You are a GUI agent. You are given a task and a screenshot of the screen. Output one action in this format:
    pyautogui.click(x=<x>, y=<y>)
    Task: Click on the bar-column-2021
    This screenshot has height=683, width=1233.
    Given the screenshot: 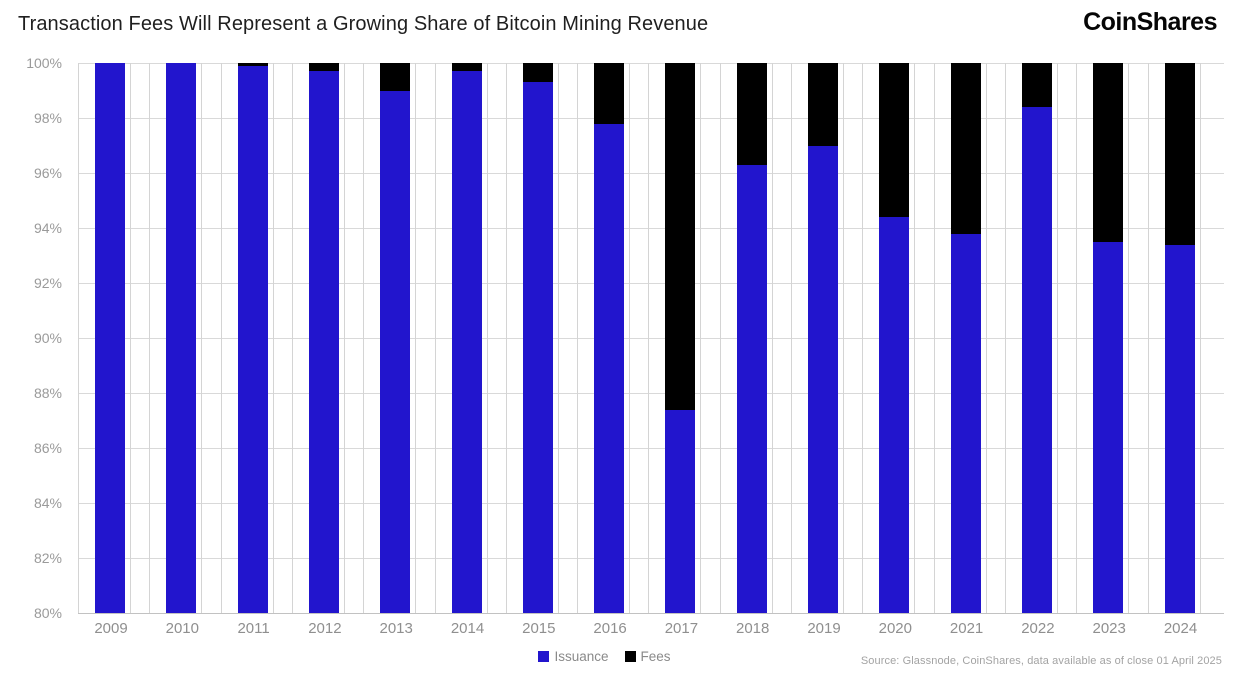 What is the action you would take?
    pyautogui.click(x=960, y=338)
    